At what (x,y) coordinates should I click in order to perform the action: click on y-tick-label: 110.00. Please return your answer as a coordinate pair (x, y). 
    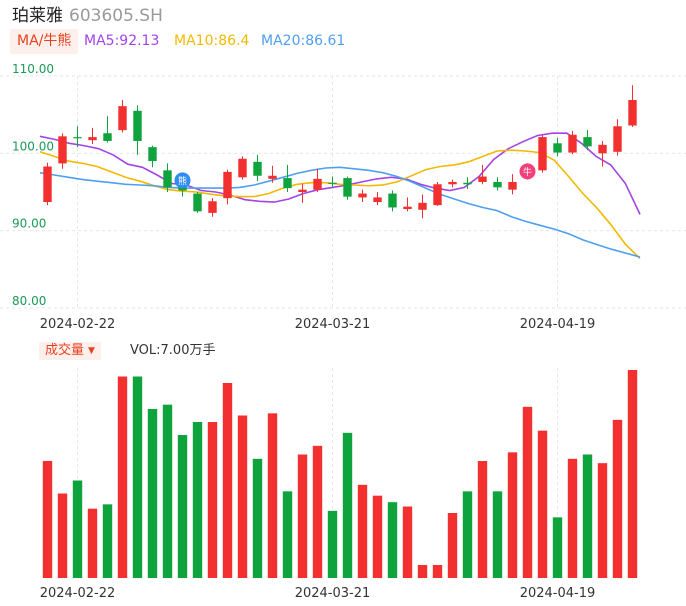
    Looking at the image, I should click on (33, 69).